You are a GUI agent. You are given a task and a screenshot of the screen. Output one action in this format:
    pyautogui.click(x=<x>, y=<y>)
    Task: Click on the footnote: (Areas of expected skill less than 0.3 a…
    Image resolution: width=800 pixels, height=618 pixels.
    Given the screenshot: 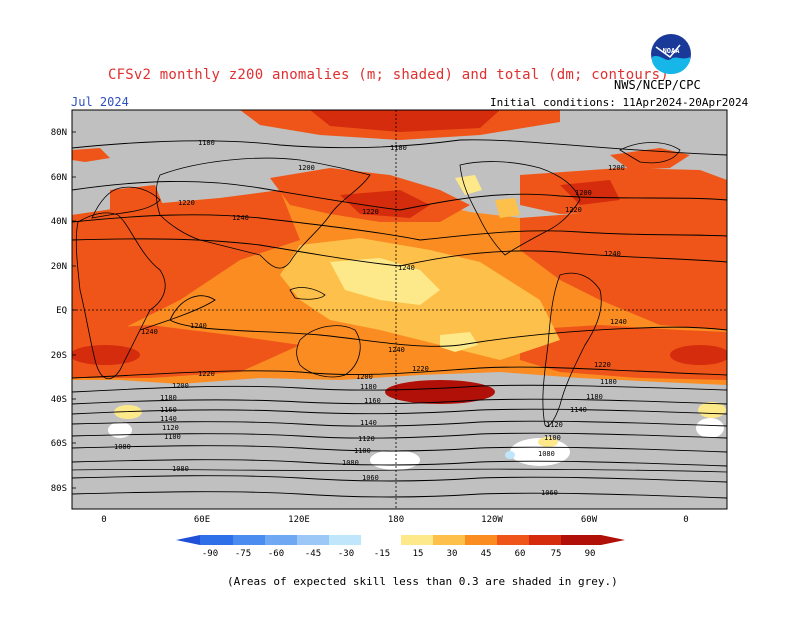 What is the action you would take?
    pyautogui.click(x=422, y=581)
    